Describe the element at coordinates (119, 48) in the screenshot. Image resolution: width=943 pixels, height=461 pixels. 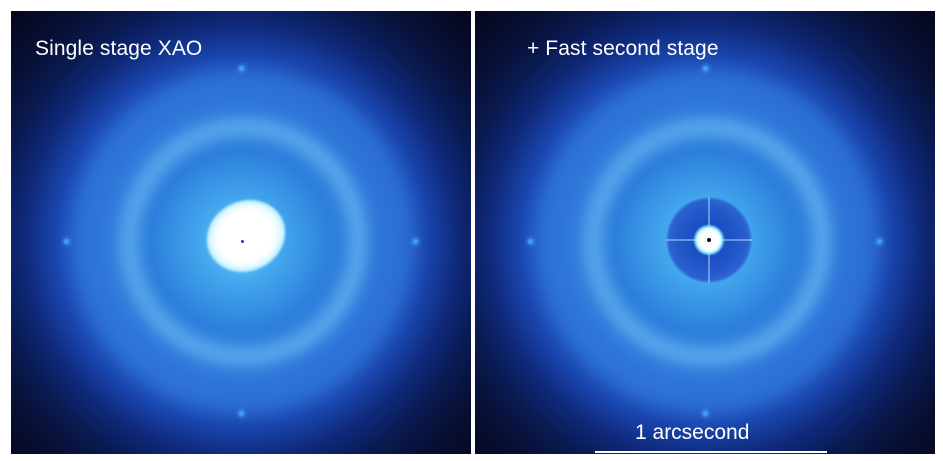
I see `panel-title-left: Single stage XAO` at that location.